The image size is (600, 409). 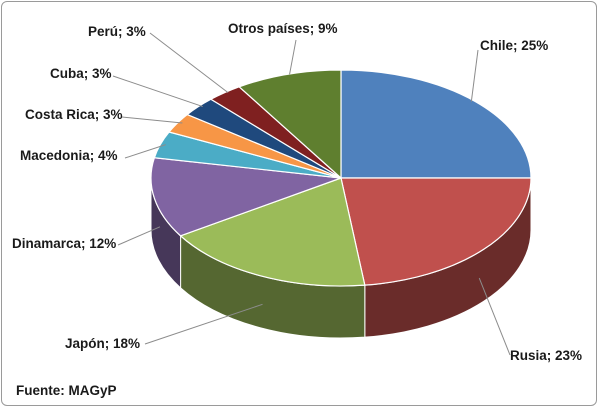 What do you see at coordinates (494, 316) in the screenshot?
I see `leader-line-rusia` at bounding box center [494, 316].